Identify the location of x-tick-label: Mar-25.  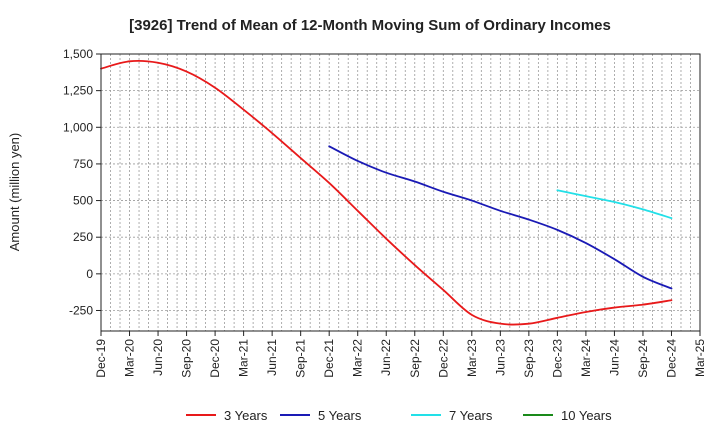
(700, 358).